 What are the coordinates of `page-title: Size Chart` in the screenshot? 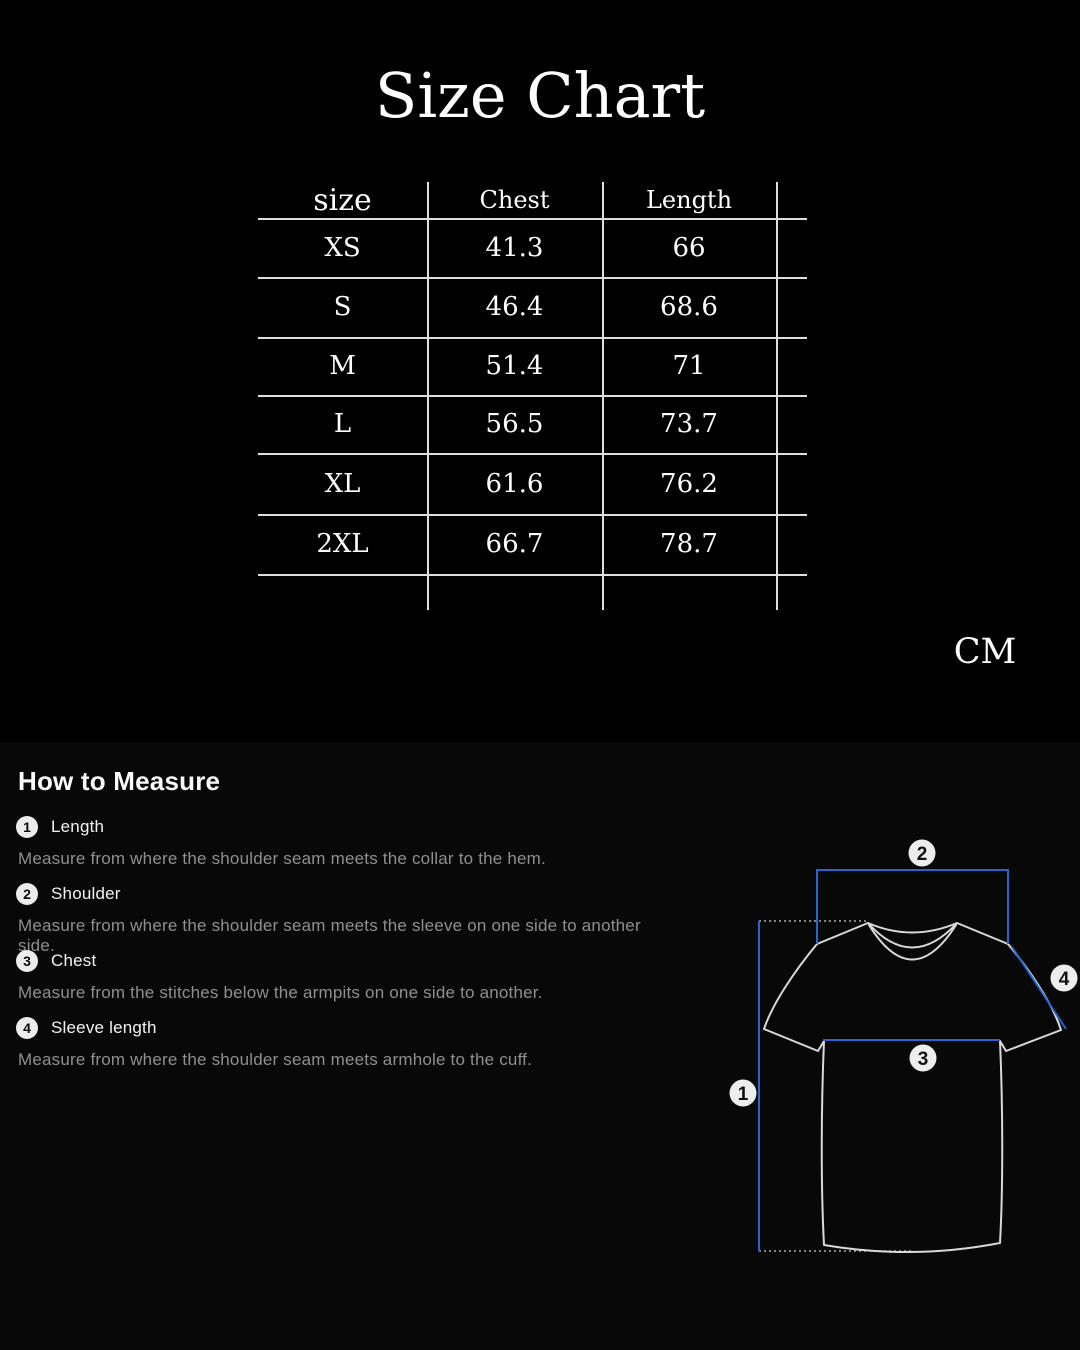 It's located at (540, 95).